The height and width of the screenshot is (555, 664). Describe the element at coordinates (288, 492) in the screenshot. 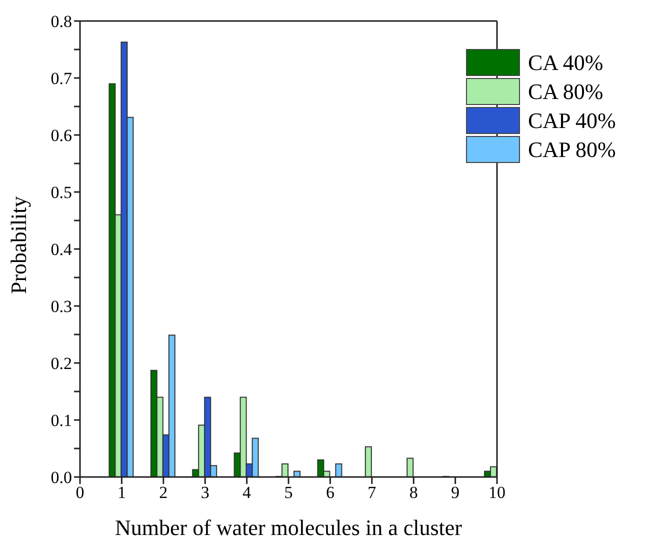

I see `x-tick-label: 5` at that location.